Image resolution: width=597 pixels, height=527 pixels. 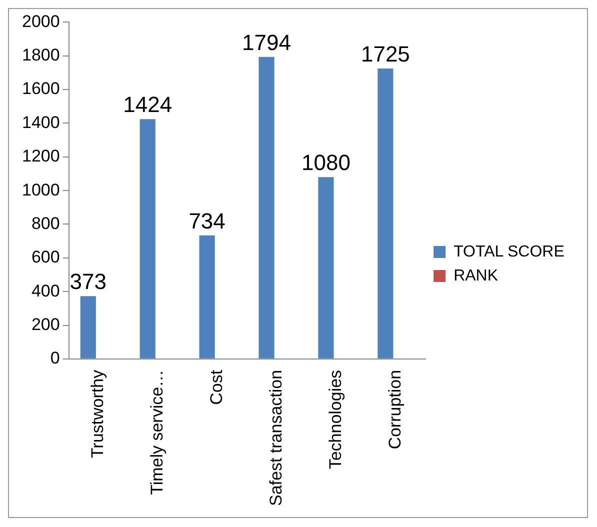 What do you see at coordinates (41, 122) in the screenshot?
I see `y-tick-label: 1400` at bounding box center [41, 122].